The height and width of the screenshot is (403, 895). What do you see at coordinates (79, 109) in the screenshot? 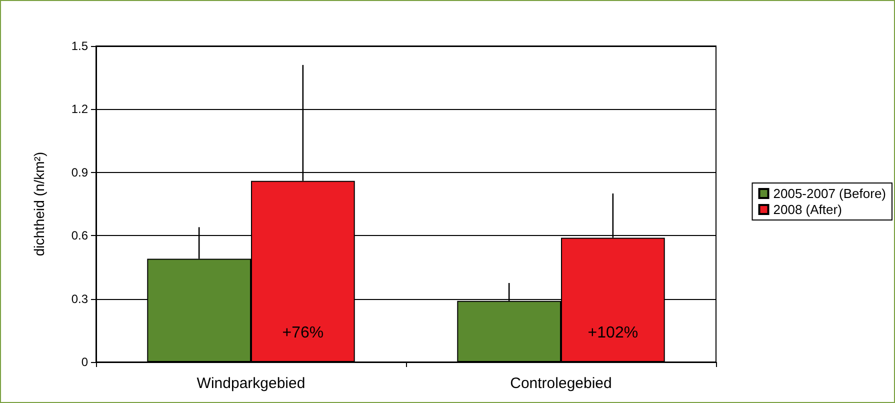
I see `y-tick-label: 1.2` at bounding box center [79, 109].